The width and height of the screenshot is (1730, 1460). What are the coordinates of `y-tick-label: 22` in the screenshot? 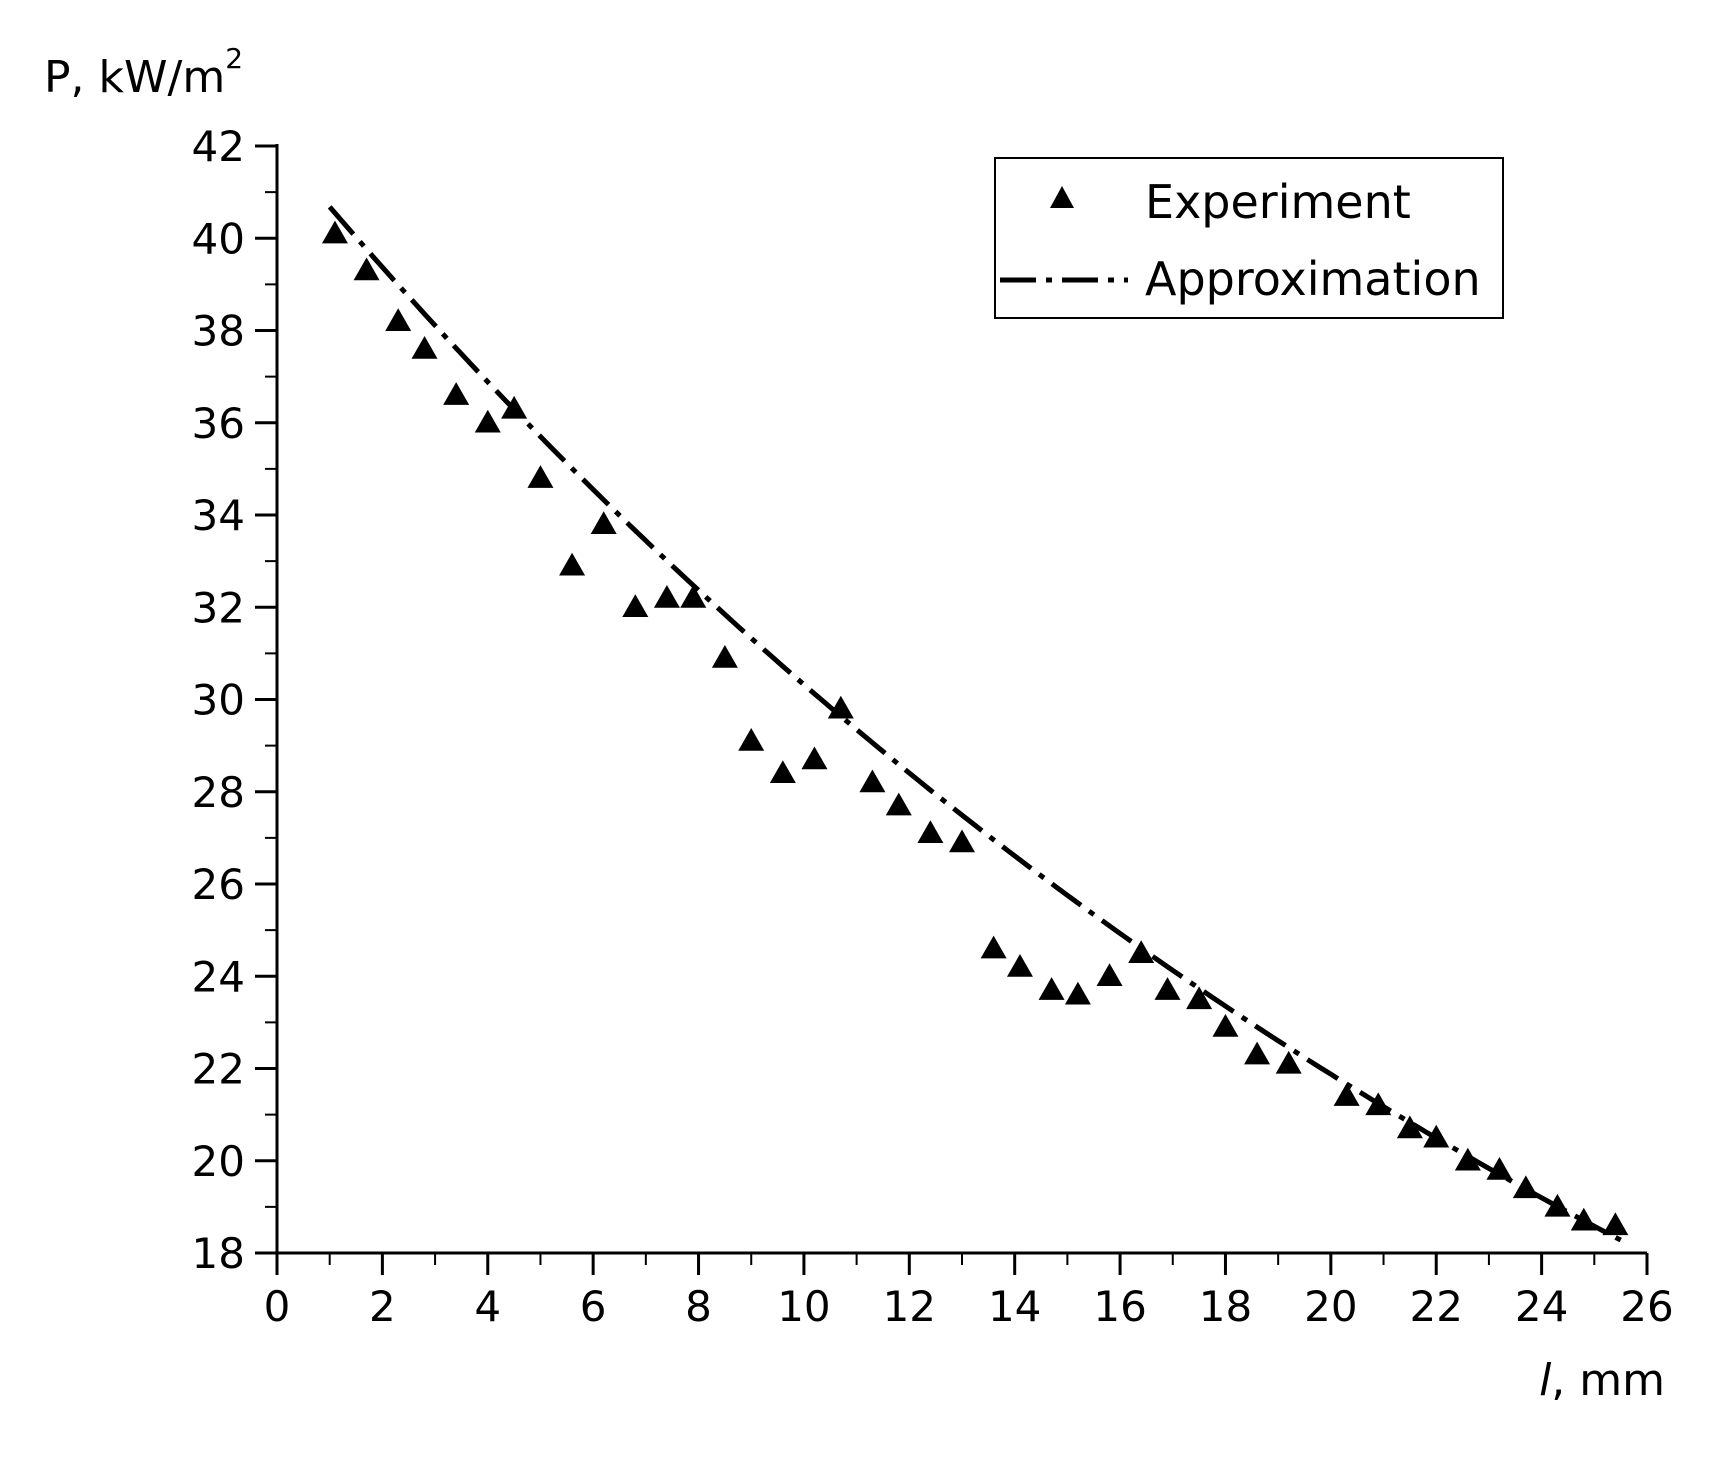 It's located at (218, 1069).